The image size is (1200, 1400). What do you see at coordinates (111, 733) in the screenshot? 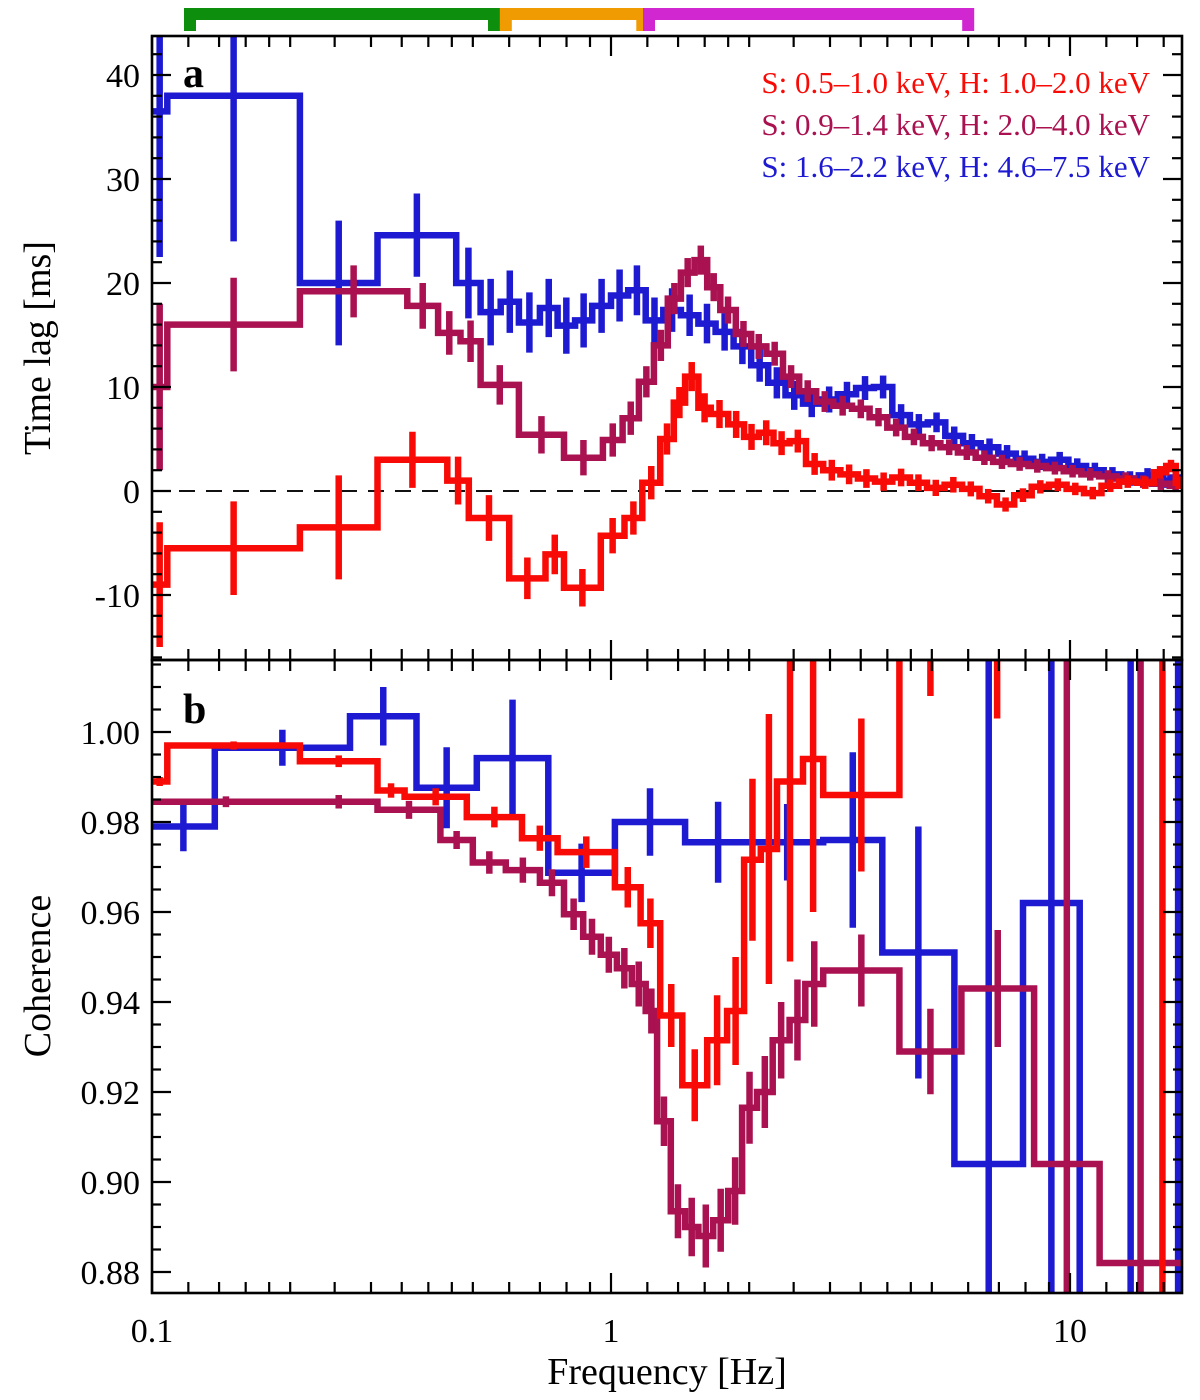
I see `y-b-tick-label: 1.00` at bounding box center [111, 733].